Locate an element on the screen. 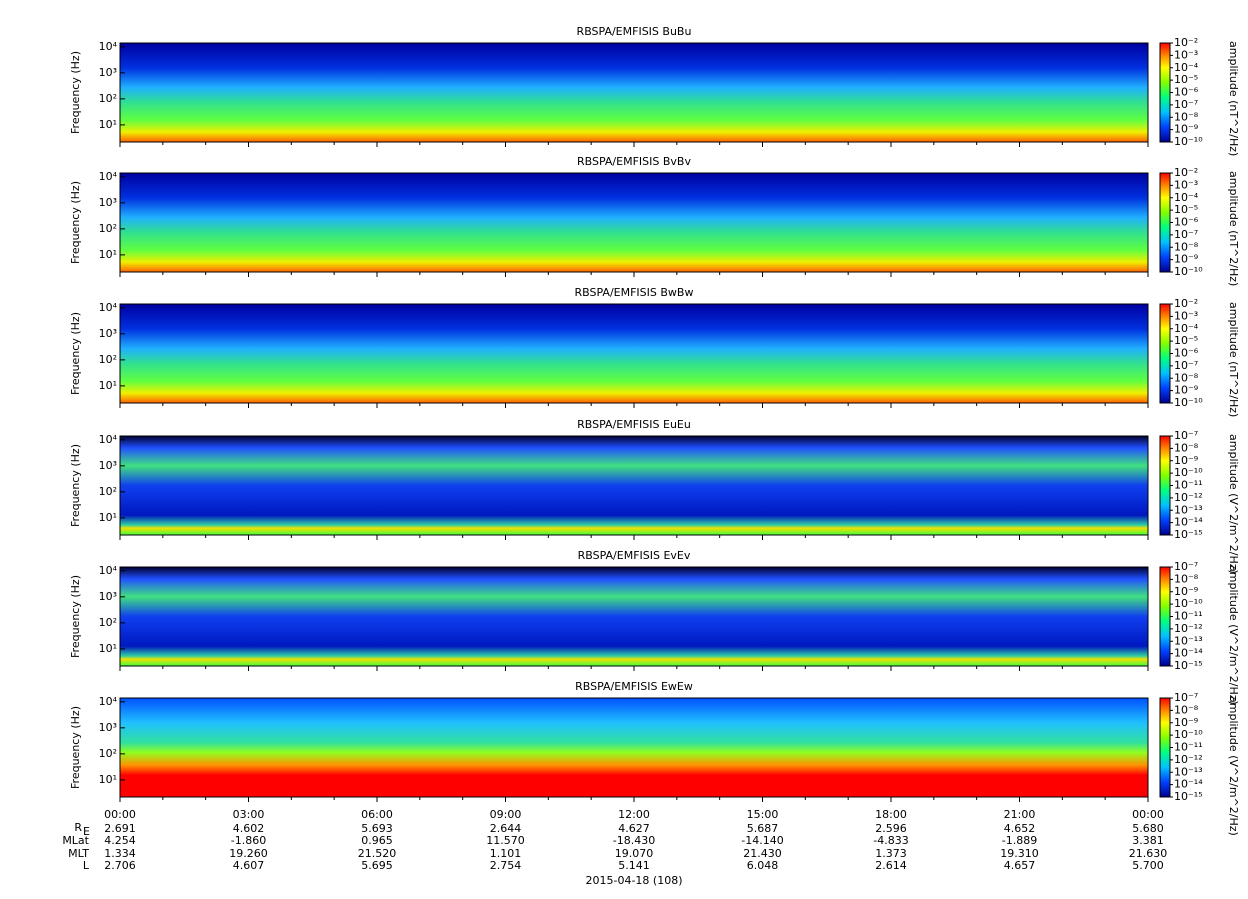  row-value: 21.430 is located at coordinates (762, 853).